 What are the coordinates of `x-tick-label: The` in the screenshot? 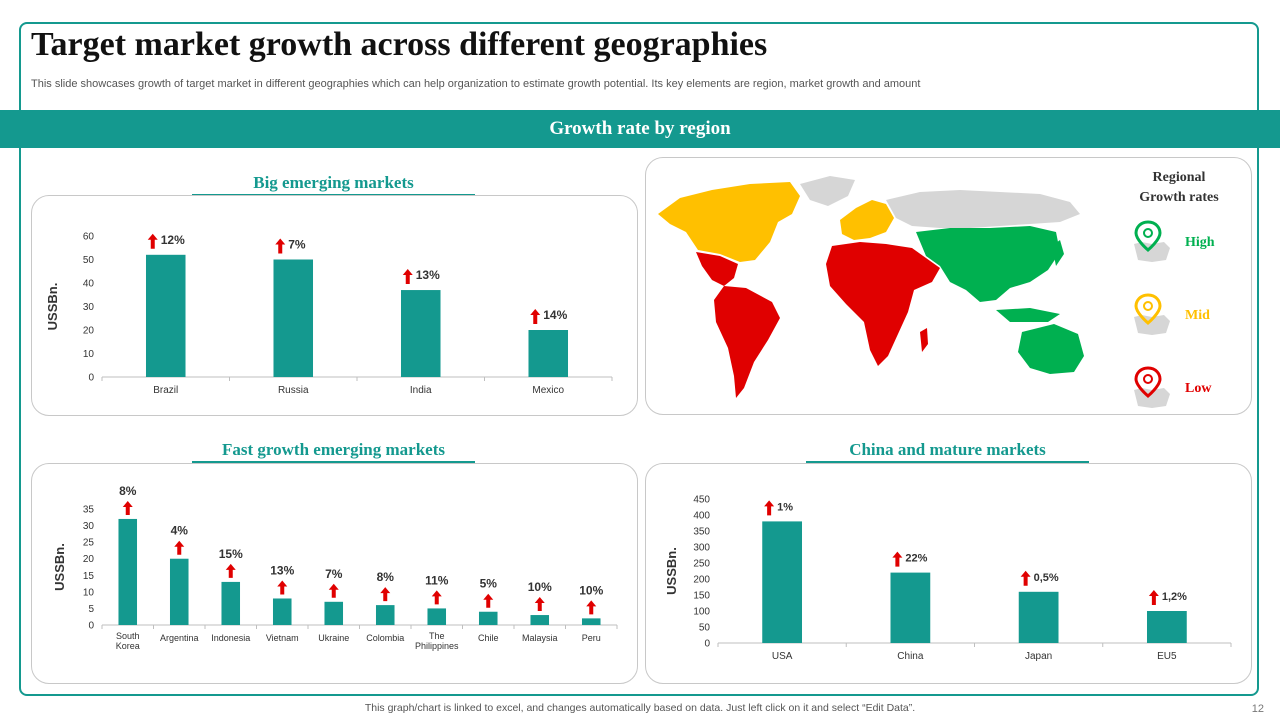 It's located at (437, 636).